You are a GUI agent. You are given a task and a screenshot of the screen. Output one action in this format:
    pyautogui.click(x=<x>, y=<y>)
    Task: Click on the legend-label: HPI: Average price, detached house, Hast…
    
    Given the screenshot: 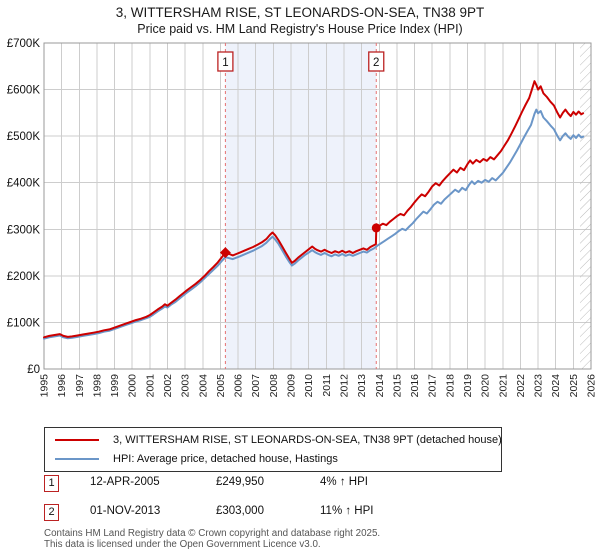 What is the action you would take?
    pyautogui.click(x=225, y=458)
    